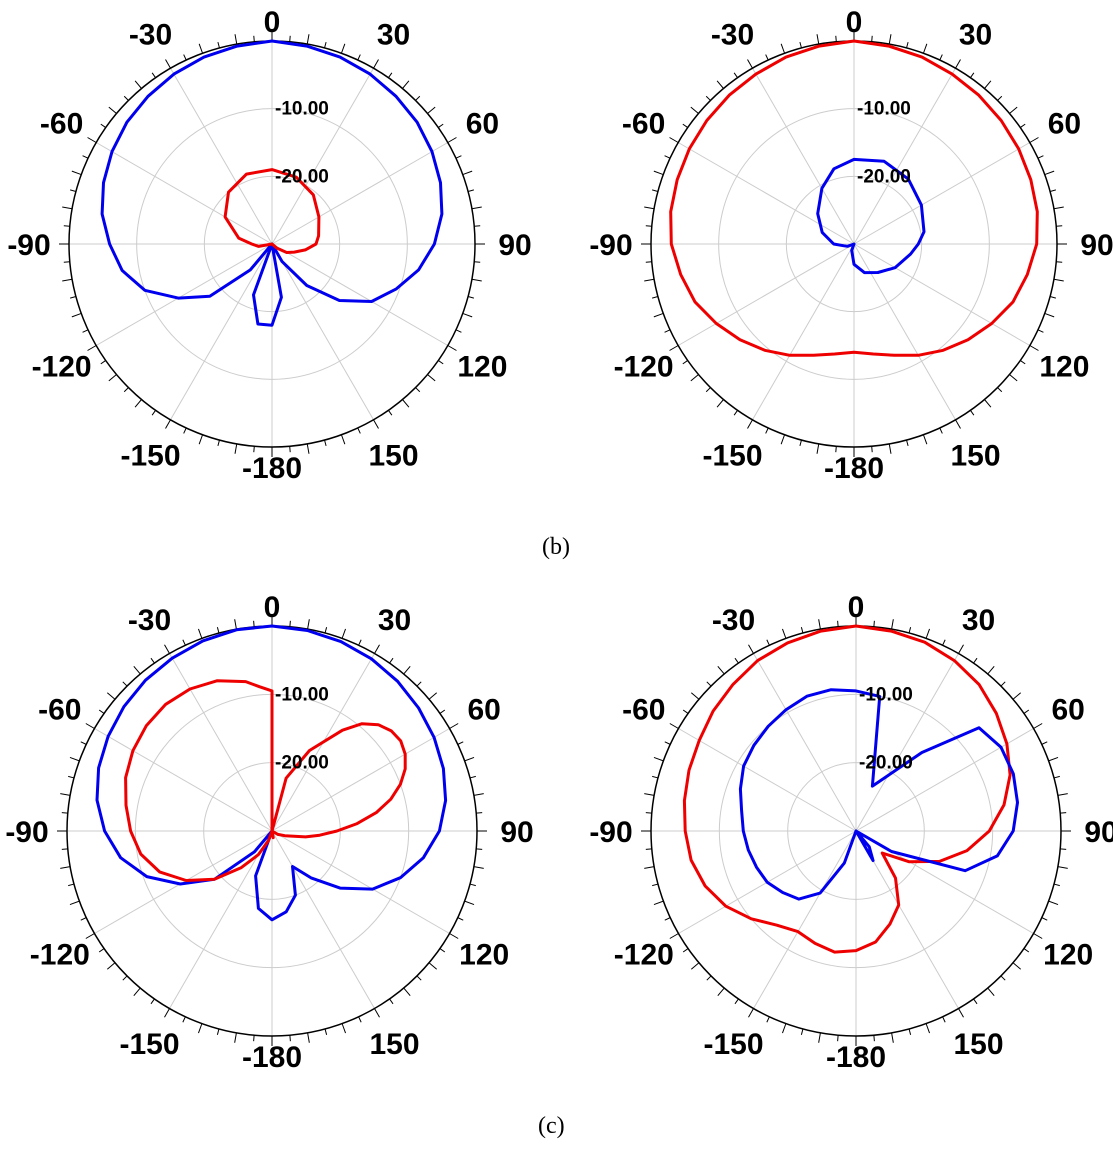  What do you see at coordinates (1064, 367) in the screenshot?
I see `angle-label: 120` at bounding box center [1064, 367].